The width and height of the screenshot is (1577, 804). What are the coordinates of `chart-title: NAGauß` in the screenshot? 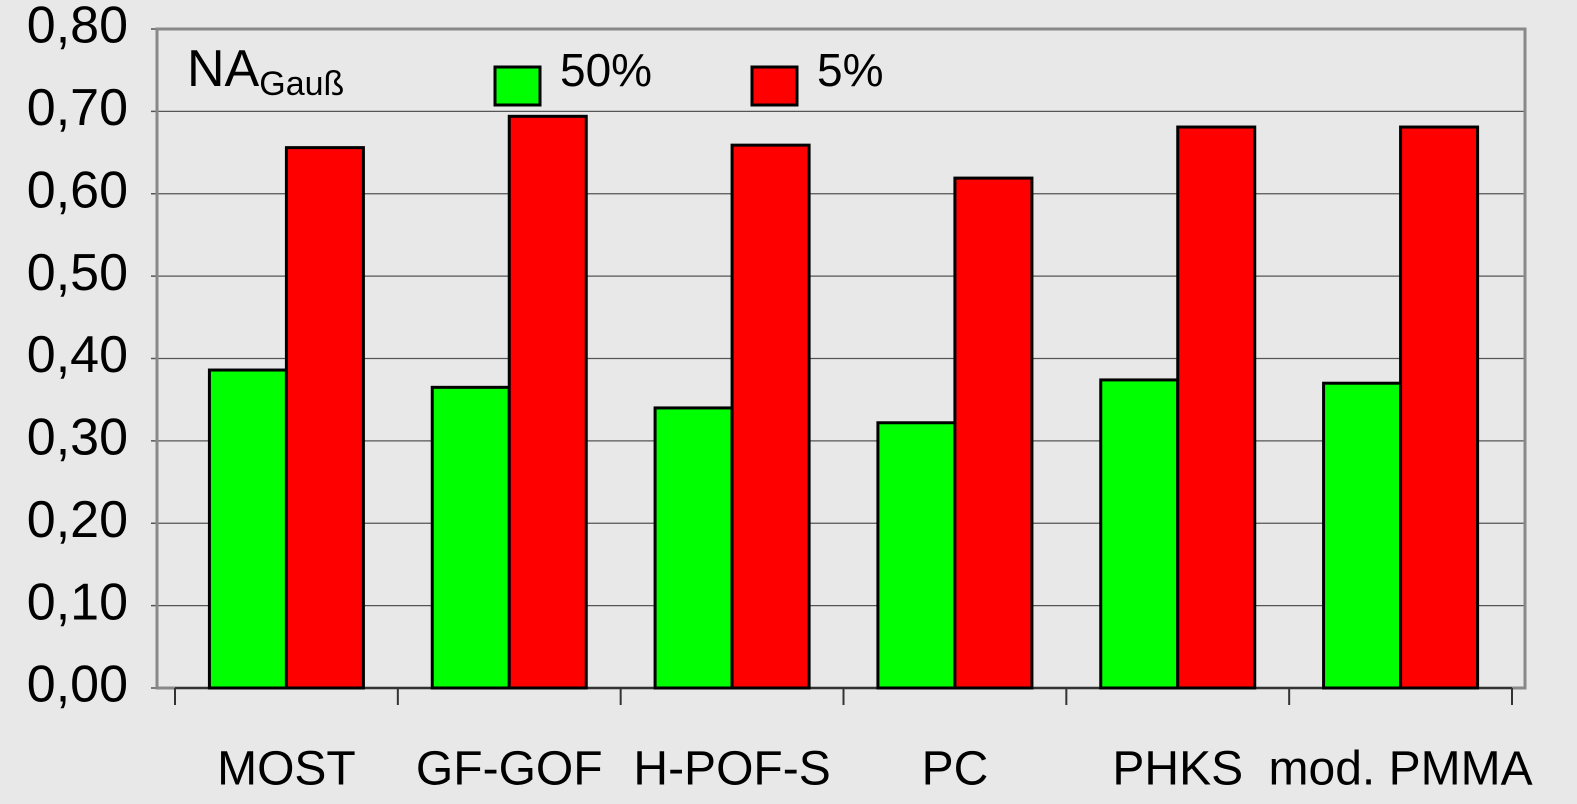 It's located at (265, 71).